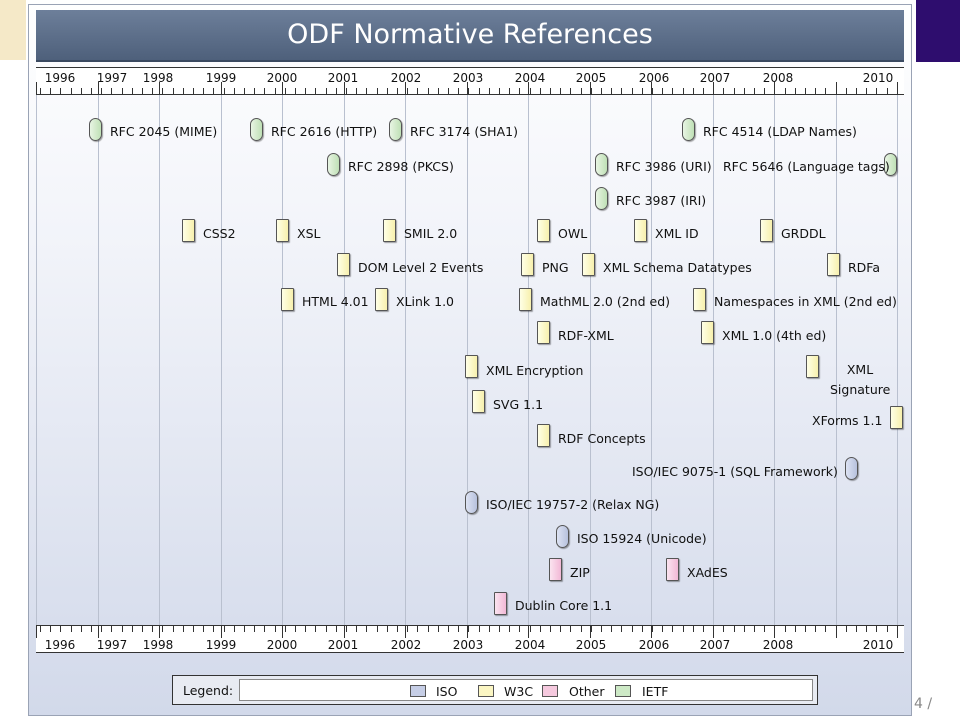 The image size is (960, 720). What do you see at coordinates (95, 129) in the screenshot?
I see `marker-rfc-2045-mime` at bounding box center [95, 129].